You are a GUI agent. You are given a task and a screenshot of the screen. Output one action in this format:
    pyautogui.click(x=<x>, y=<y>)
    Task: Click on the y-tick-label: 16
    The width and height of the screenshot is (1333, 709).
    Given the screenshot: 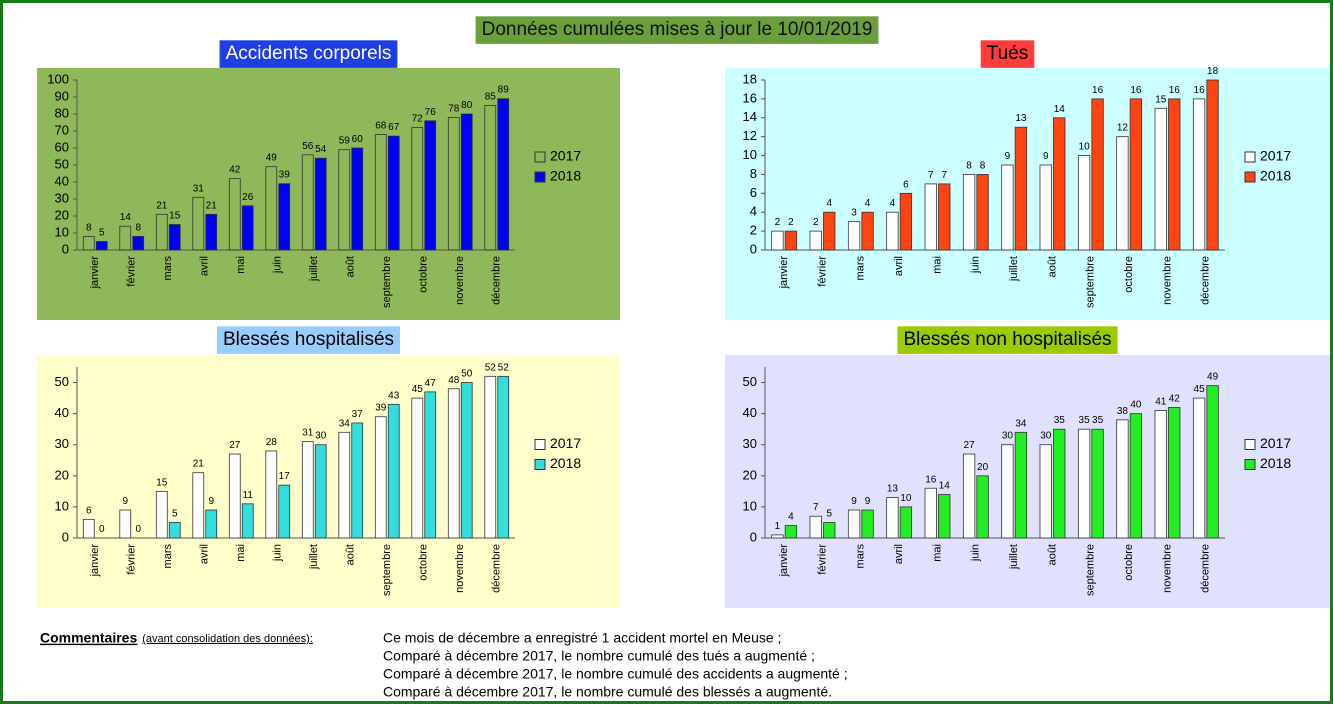 What is the action you would take?
    pyautogui.click(x=750, y=97)
    